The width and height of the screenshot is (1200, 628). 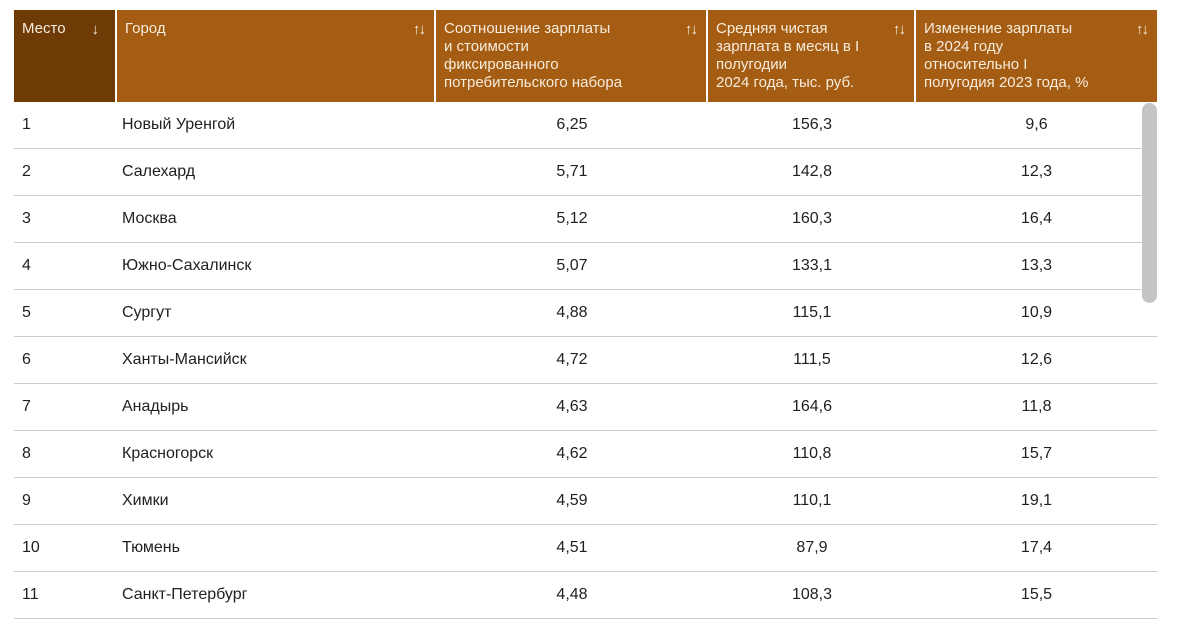 I want to click on cell-salary: 156,3, so click(x=812, y=124).